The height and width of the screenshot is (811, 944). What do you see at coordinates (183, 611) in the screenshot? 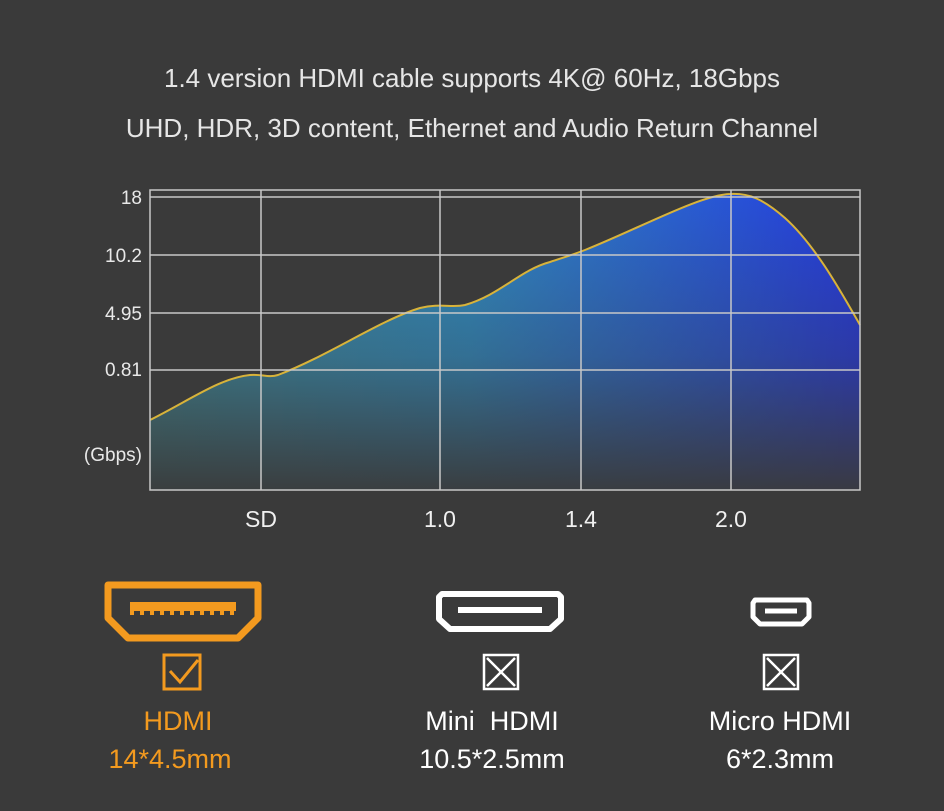
I see `hdmi-icon` at bounding box center [183, 611].